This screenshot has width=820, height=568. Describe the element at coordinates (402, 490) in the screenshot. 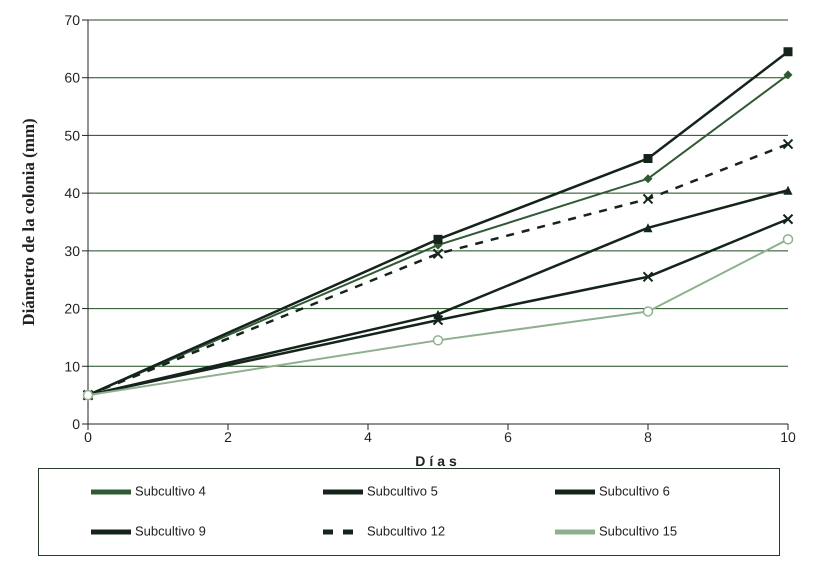

I see `legend-label: Subcultivo 5` at that location.